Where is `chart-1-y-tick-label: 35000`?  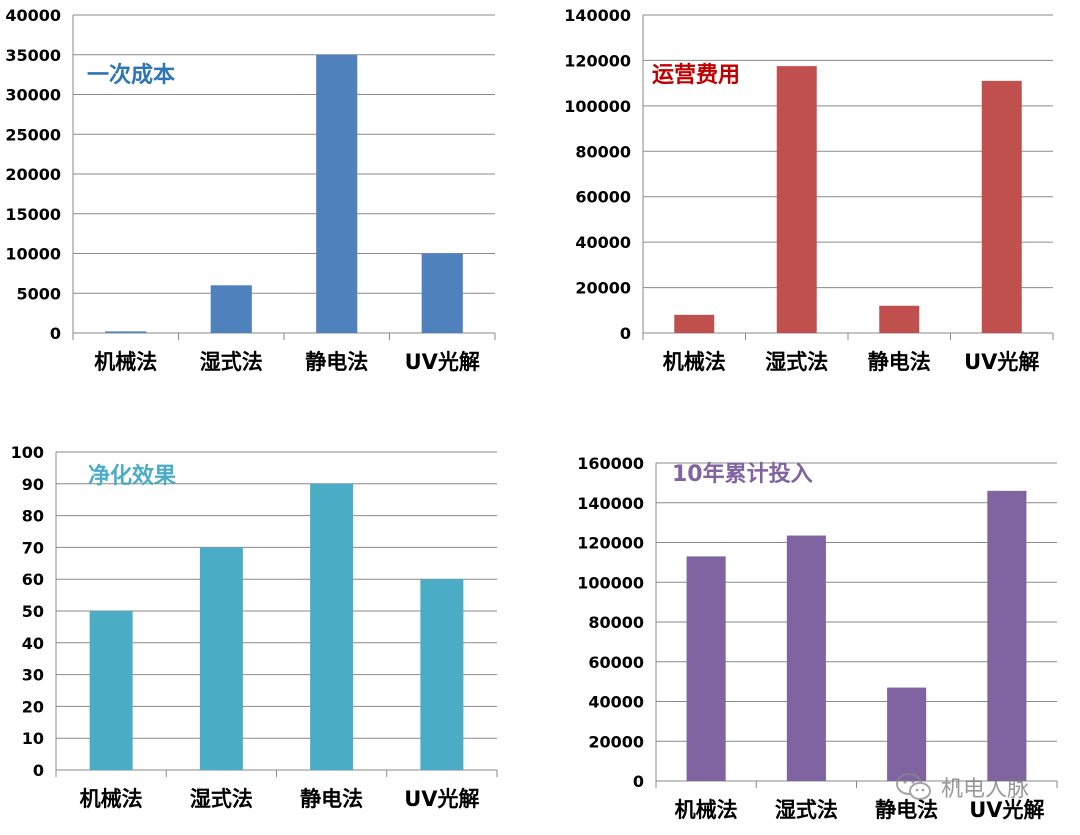
chart-1-y-tick-label: 35000 is located at coordinates (33, 55).